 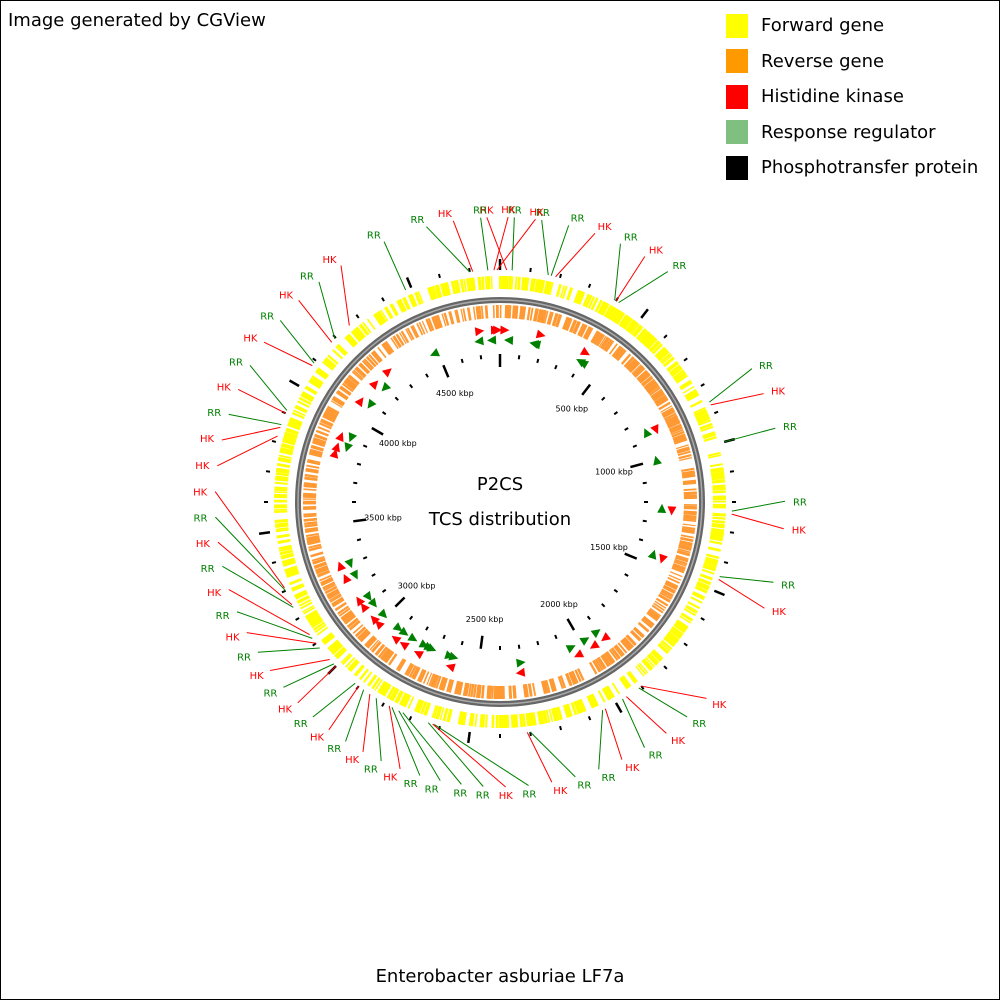 I want to click on rr-label: RR, so click(x=790, y=427).